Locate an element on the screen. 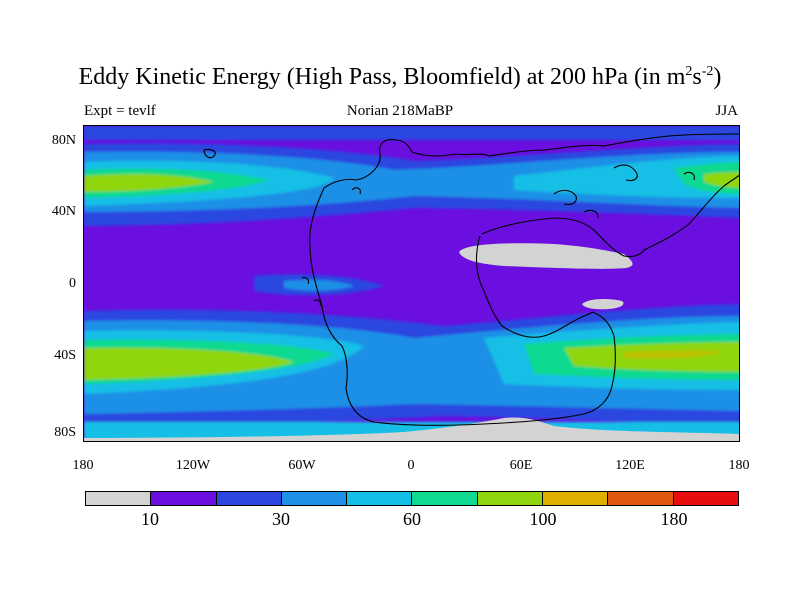 The width and height of the screenshot is (800, 600). colorbar is located at coordinates (412, 498).